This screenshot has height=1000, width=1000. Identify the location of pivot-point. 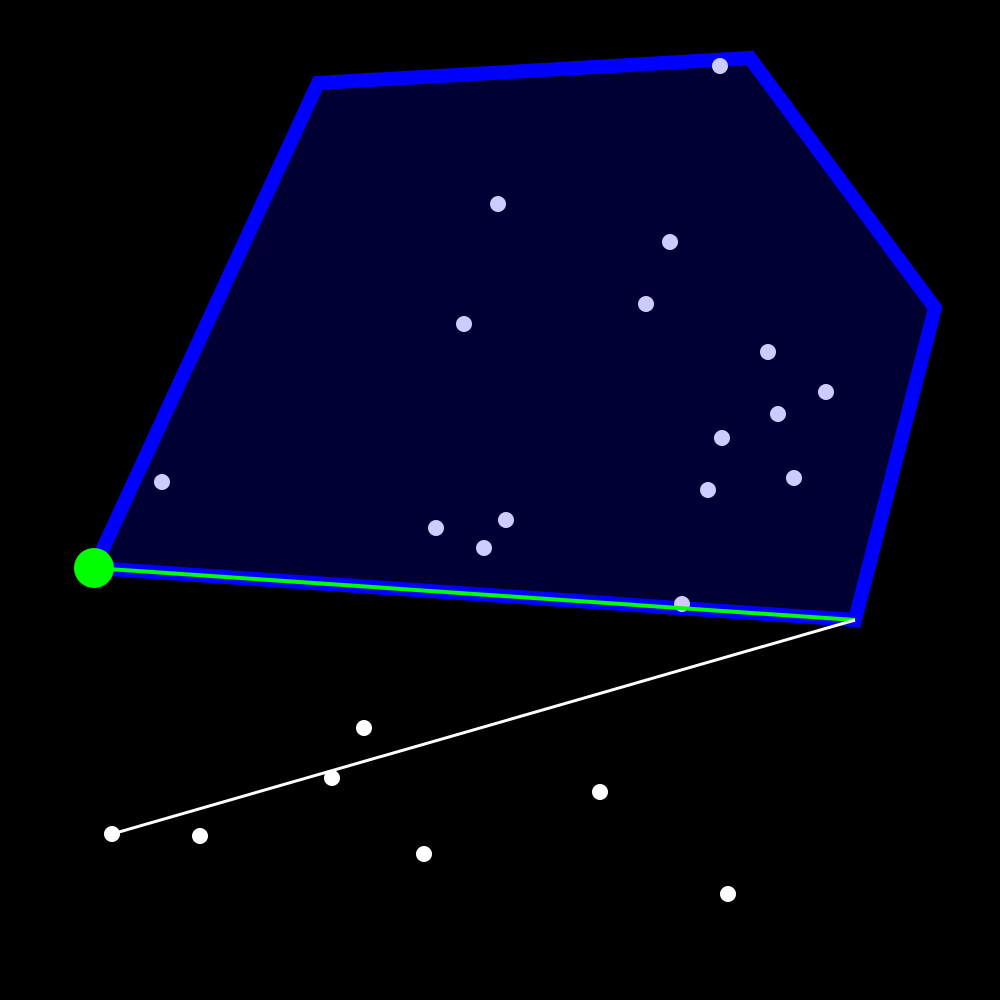
(94, 568).